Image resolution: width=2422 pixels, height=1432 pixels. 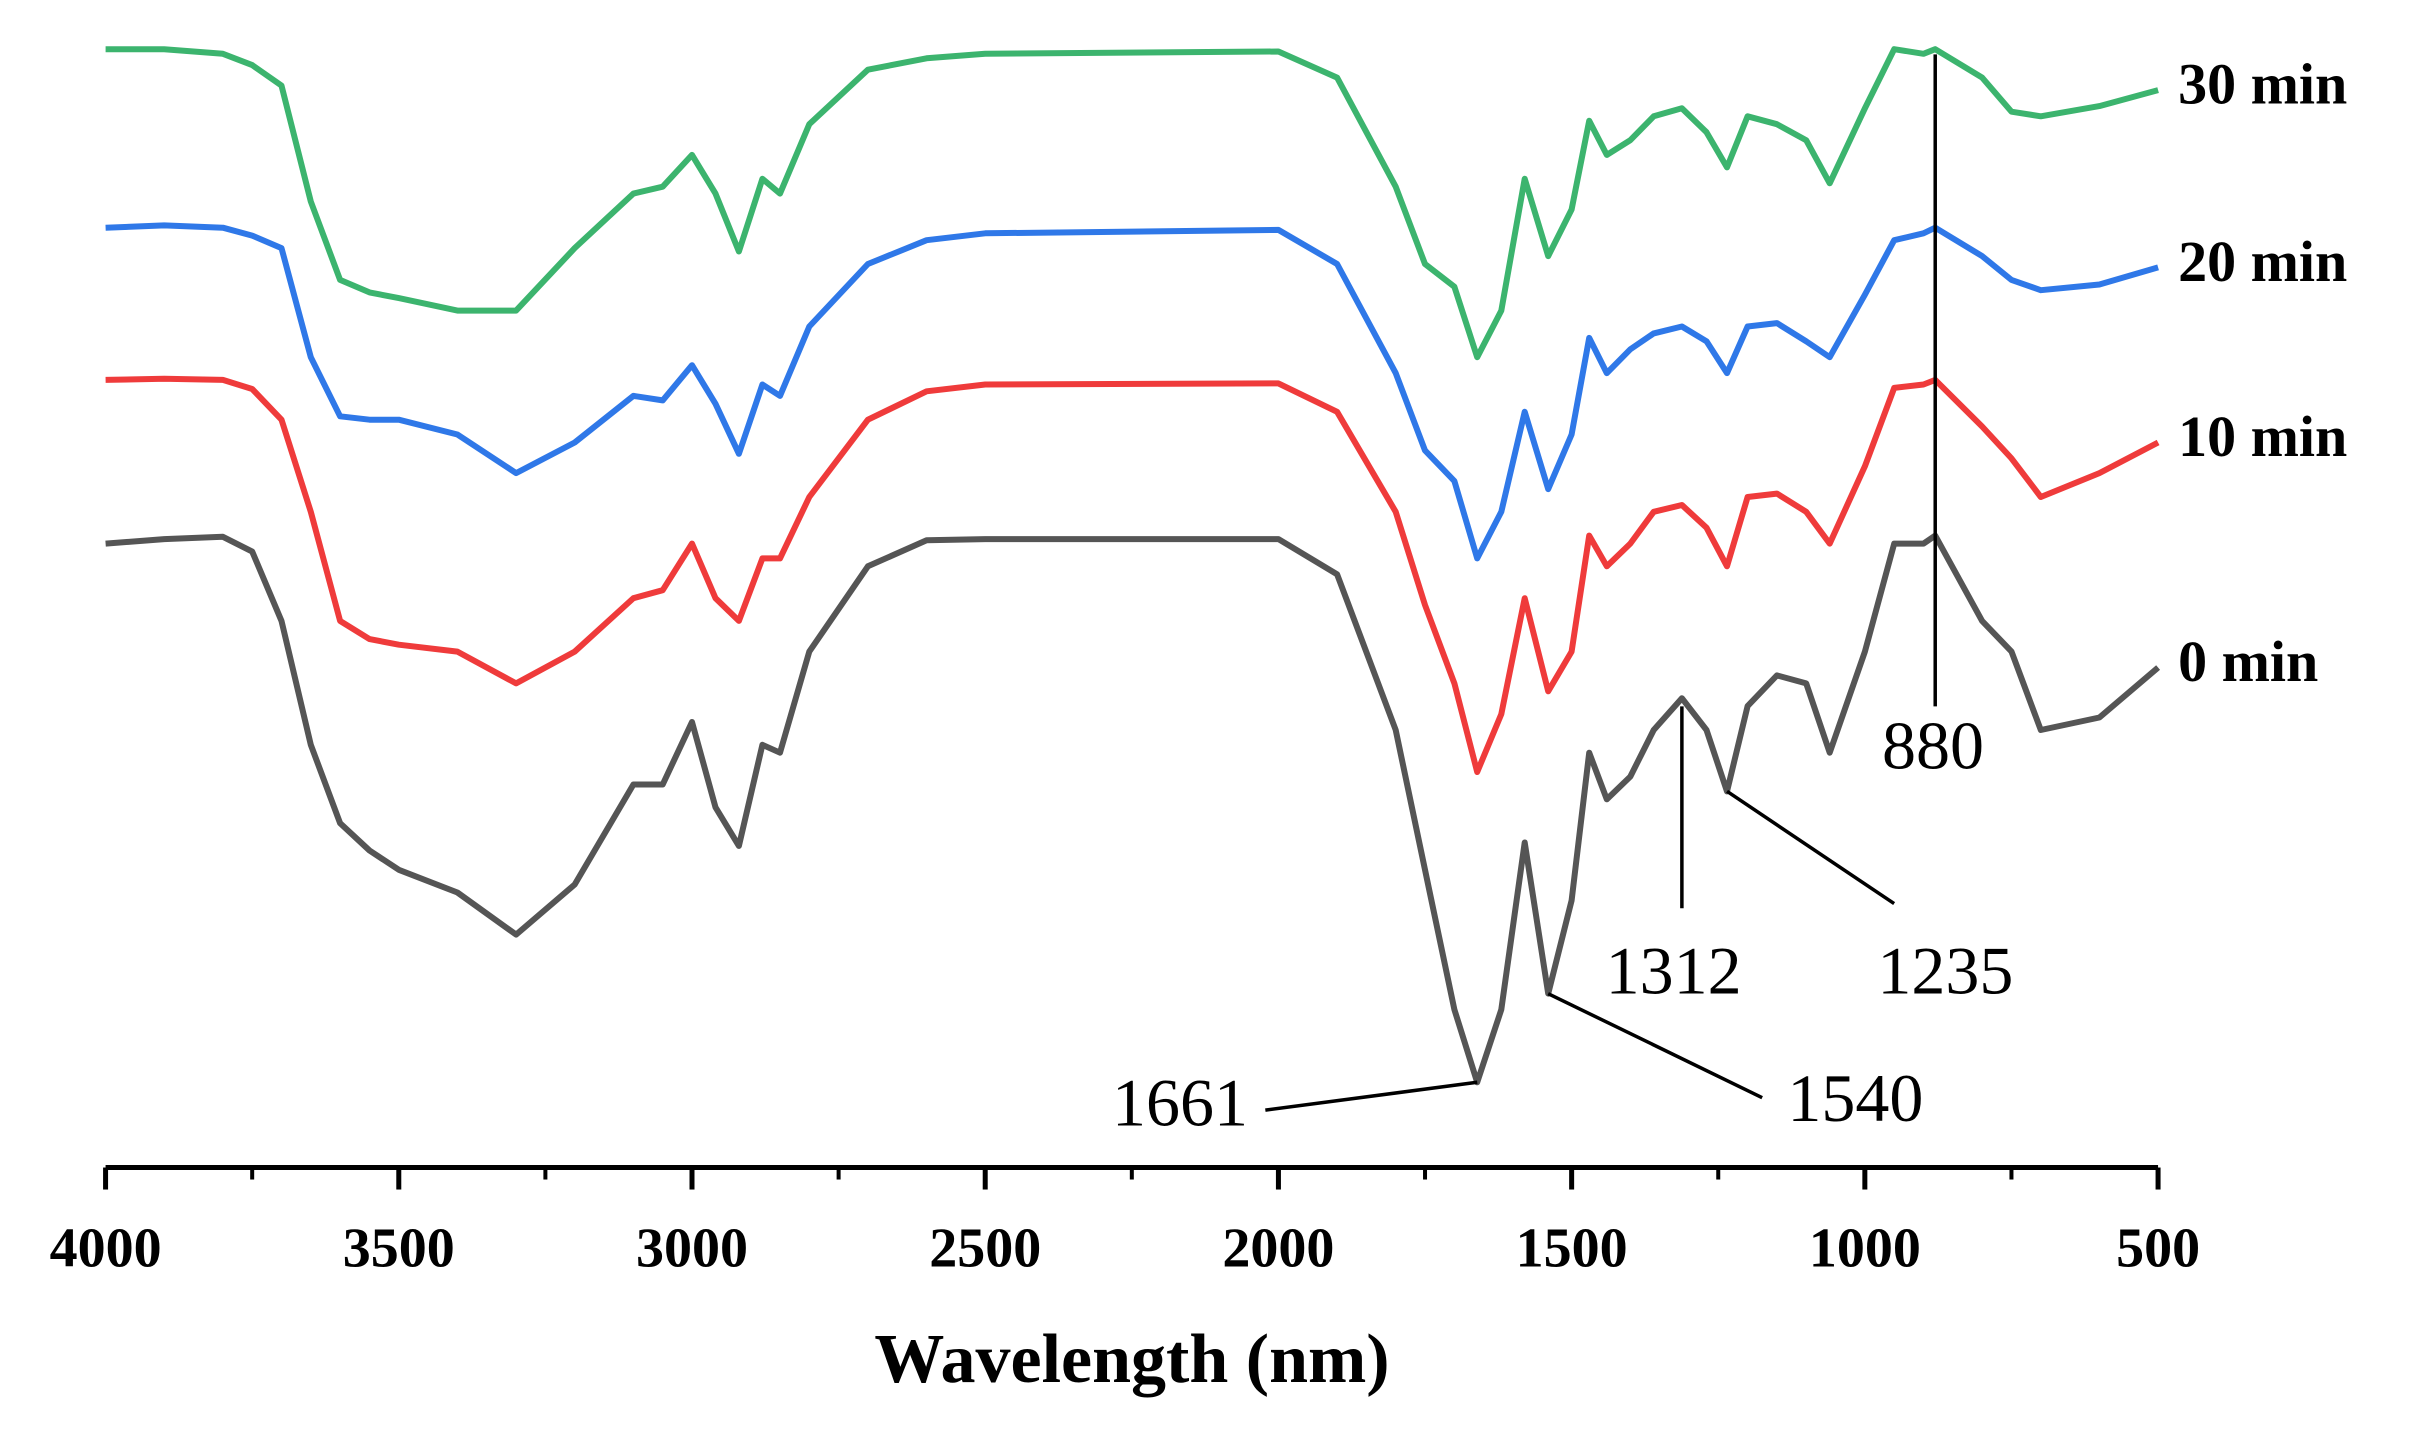 What do you see at coordinates (399, 1248) in the screenshot?
I see `x-tick-label: 3500` at bounding box center [399, 1248].